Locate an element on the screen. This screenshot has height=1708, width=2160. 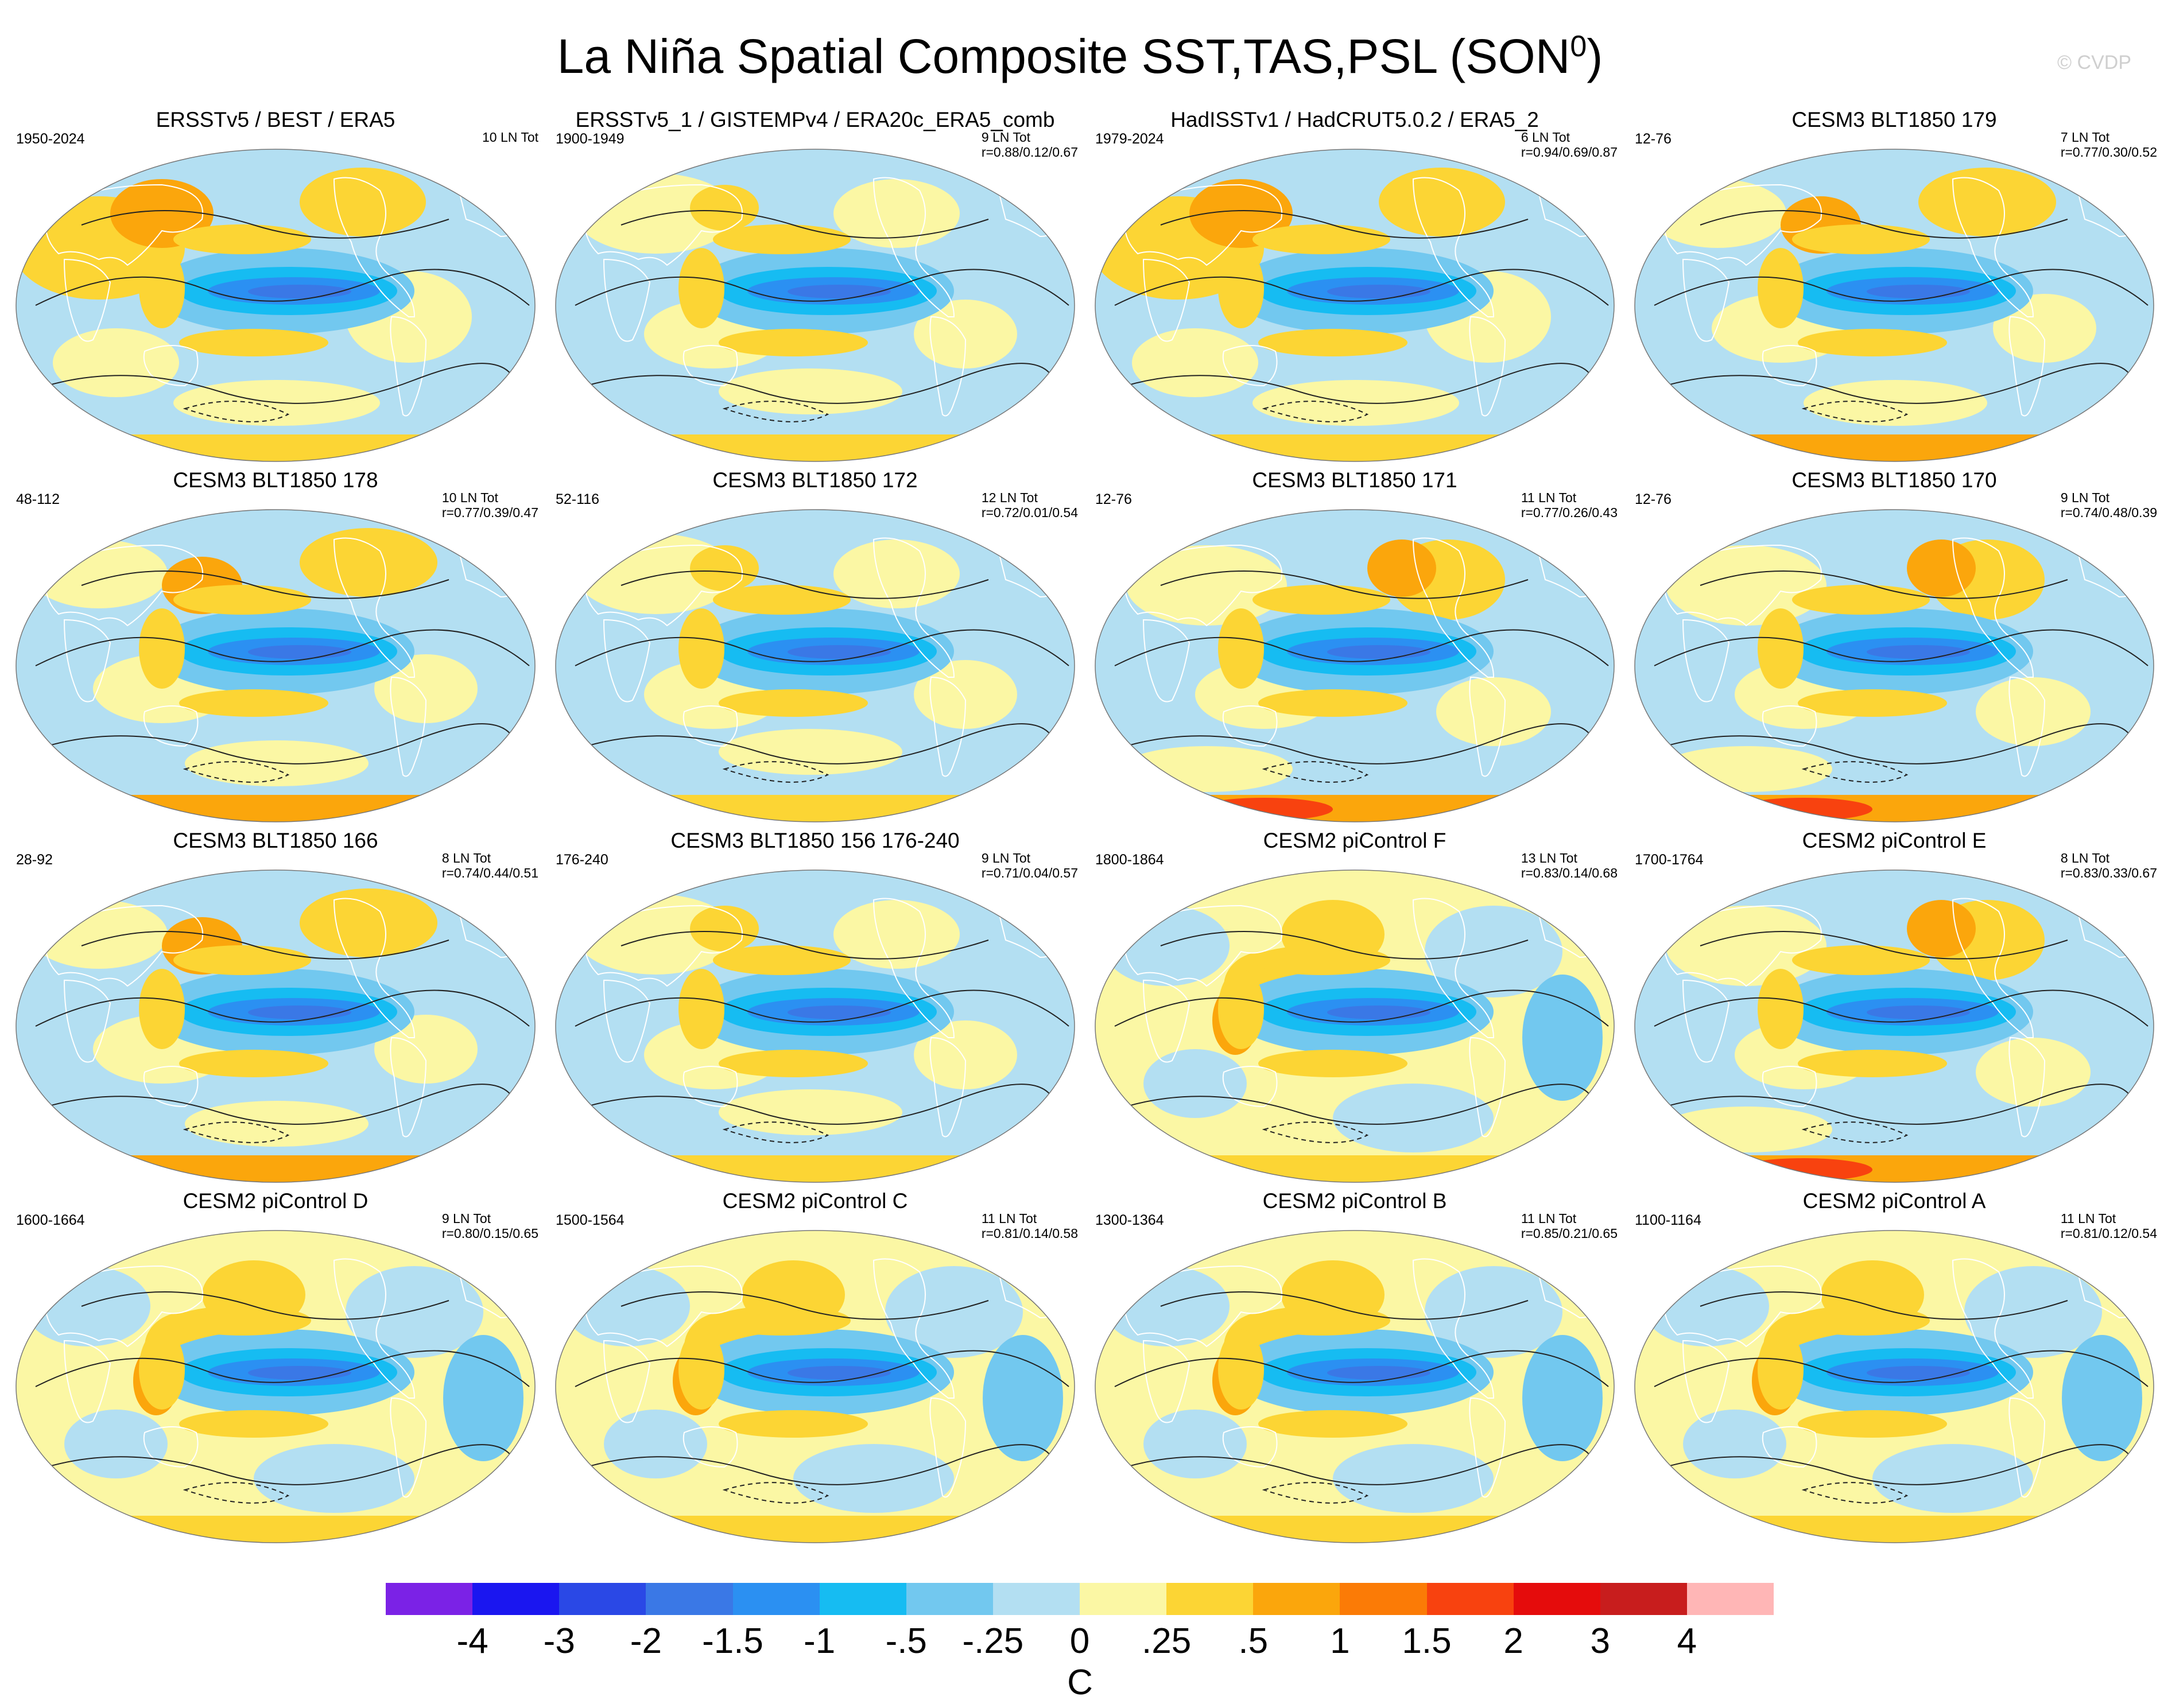
color-bar-tick-label: .5 is located at coordinates (1253, 1641).